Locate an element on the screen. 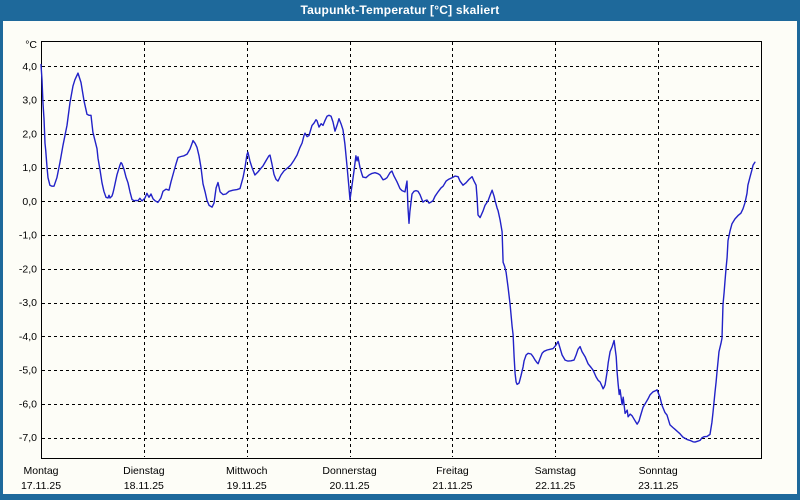 This screenshot has width=800, height=500. chart-title: Taupunkt-Temperatur [°C] skaliert is located at coordinates (400, 10).